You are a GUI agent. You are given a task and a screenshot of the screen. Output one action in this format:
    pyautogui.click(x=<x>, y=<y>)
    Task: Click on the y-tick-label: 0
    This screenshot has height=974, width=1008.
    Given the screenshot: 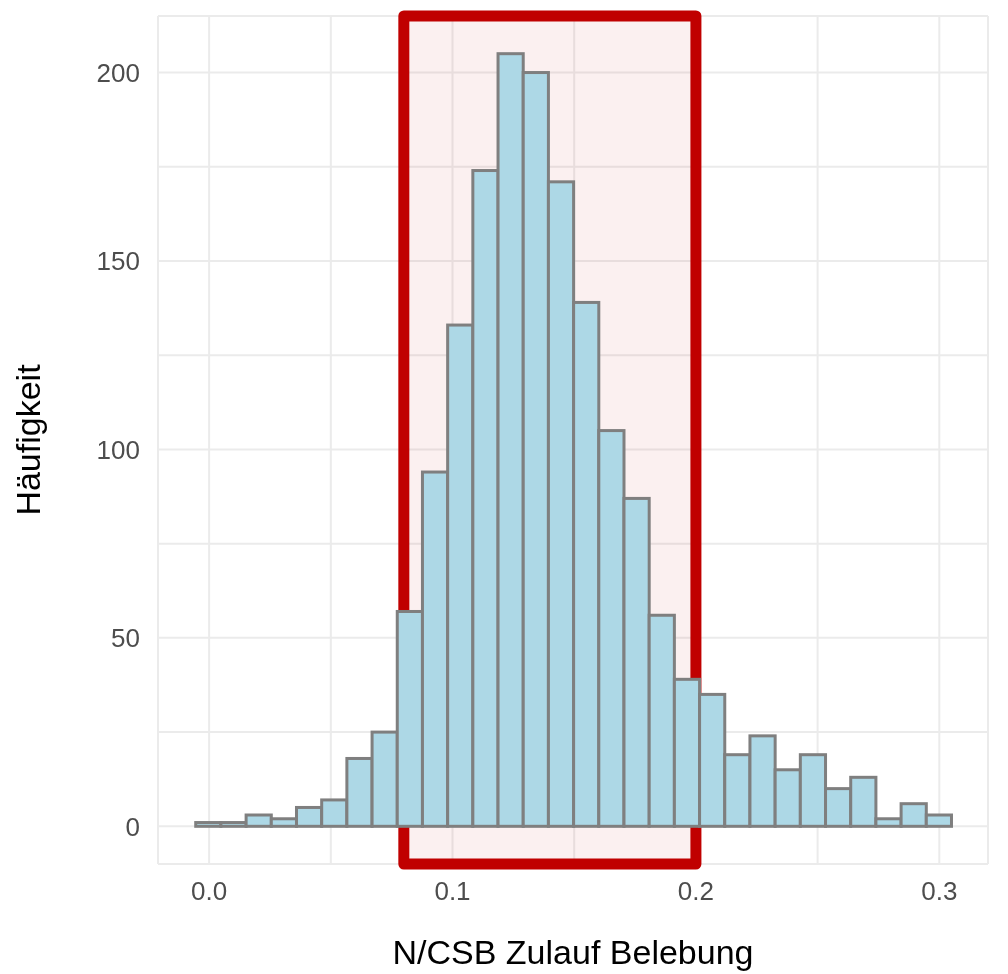 What is the action you would take?
    pyautogui.click(x=132, y=826)
    